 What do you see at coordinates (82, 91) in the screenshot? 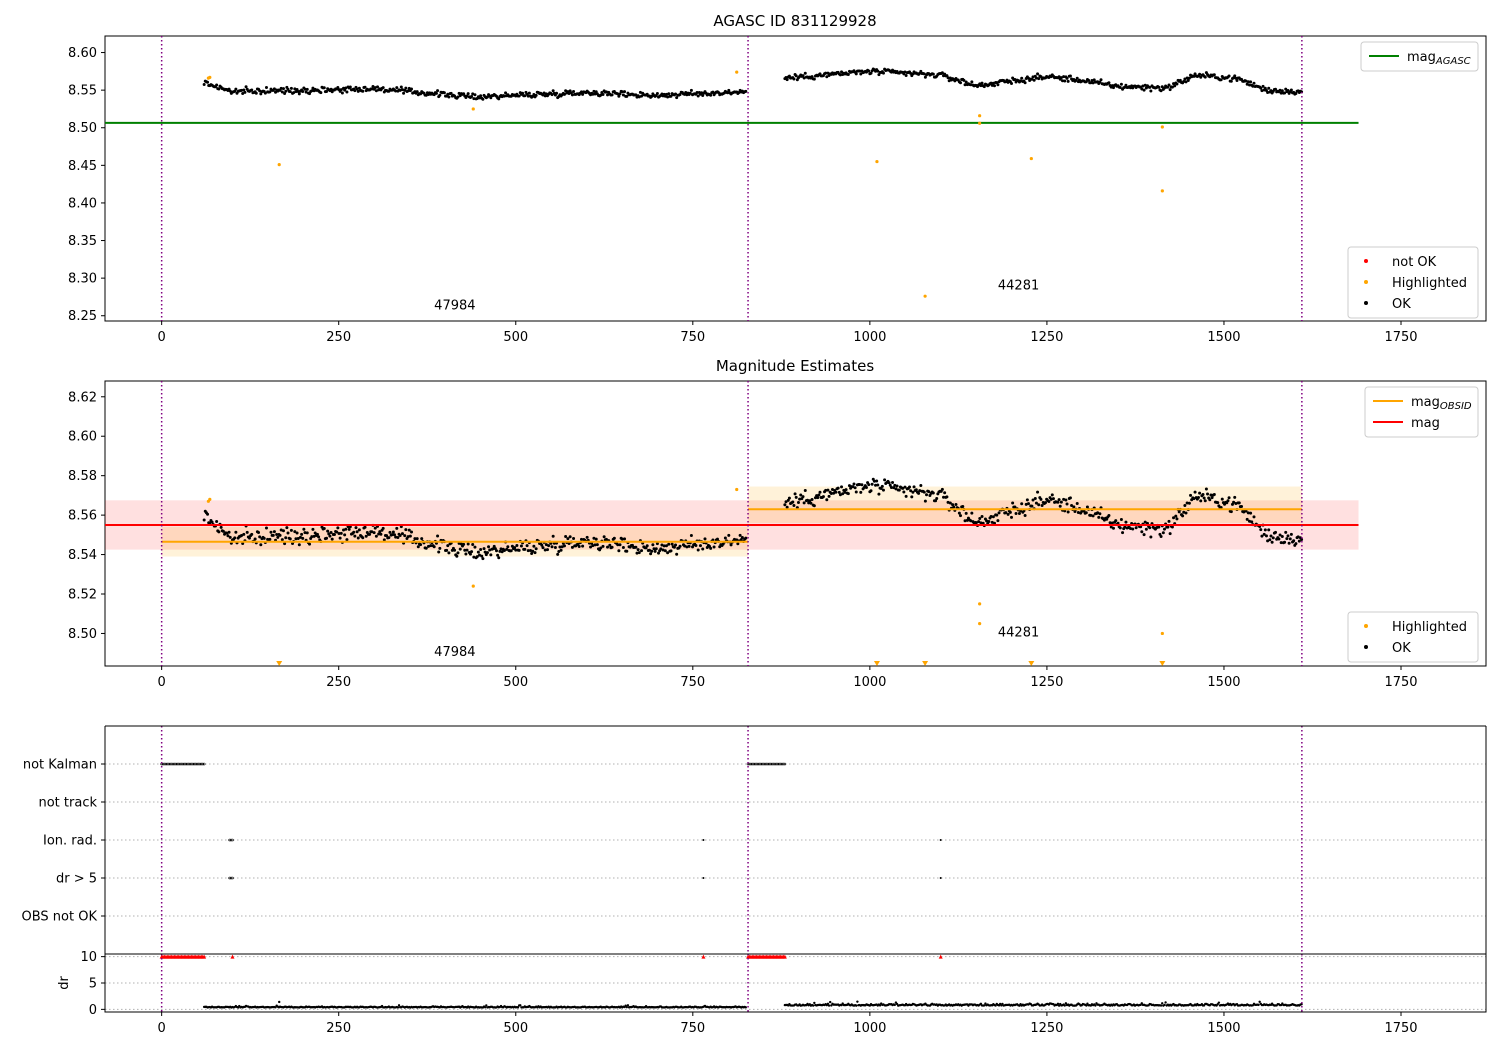
I see `y-tick-label: 8.55` at bounding box center [82, 91].